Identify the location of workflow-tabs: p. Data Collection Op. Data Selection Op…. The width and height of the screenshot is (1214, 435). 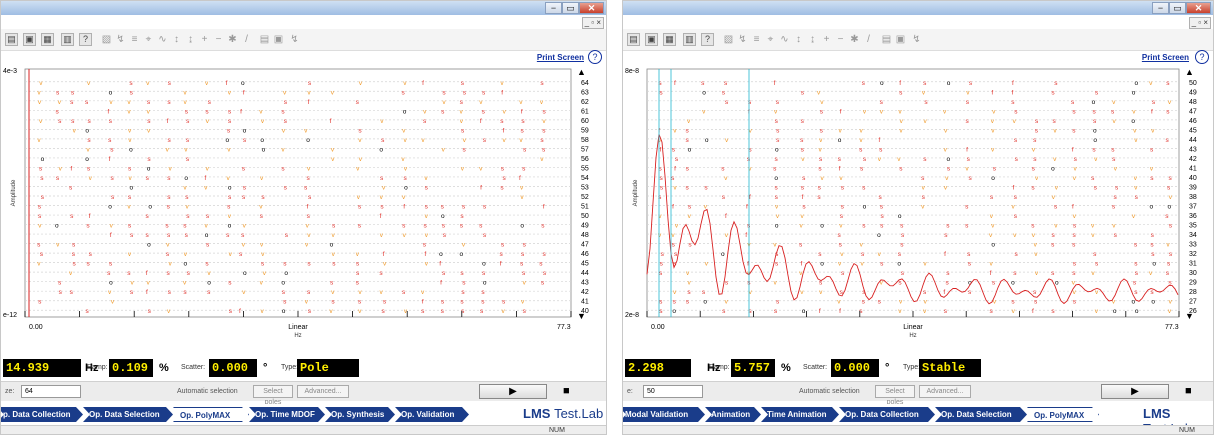
(303, 414).